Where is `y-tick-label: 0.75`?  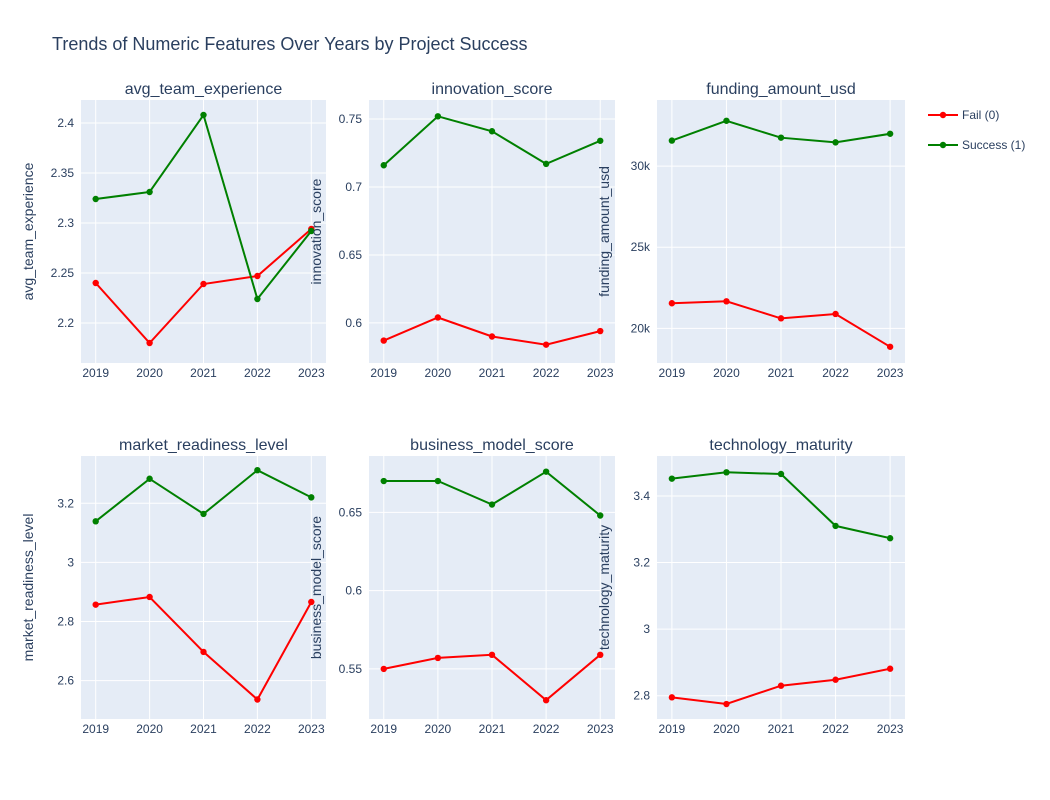
y-tick-label: 0.75 is located at coordinates (351, 119).